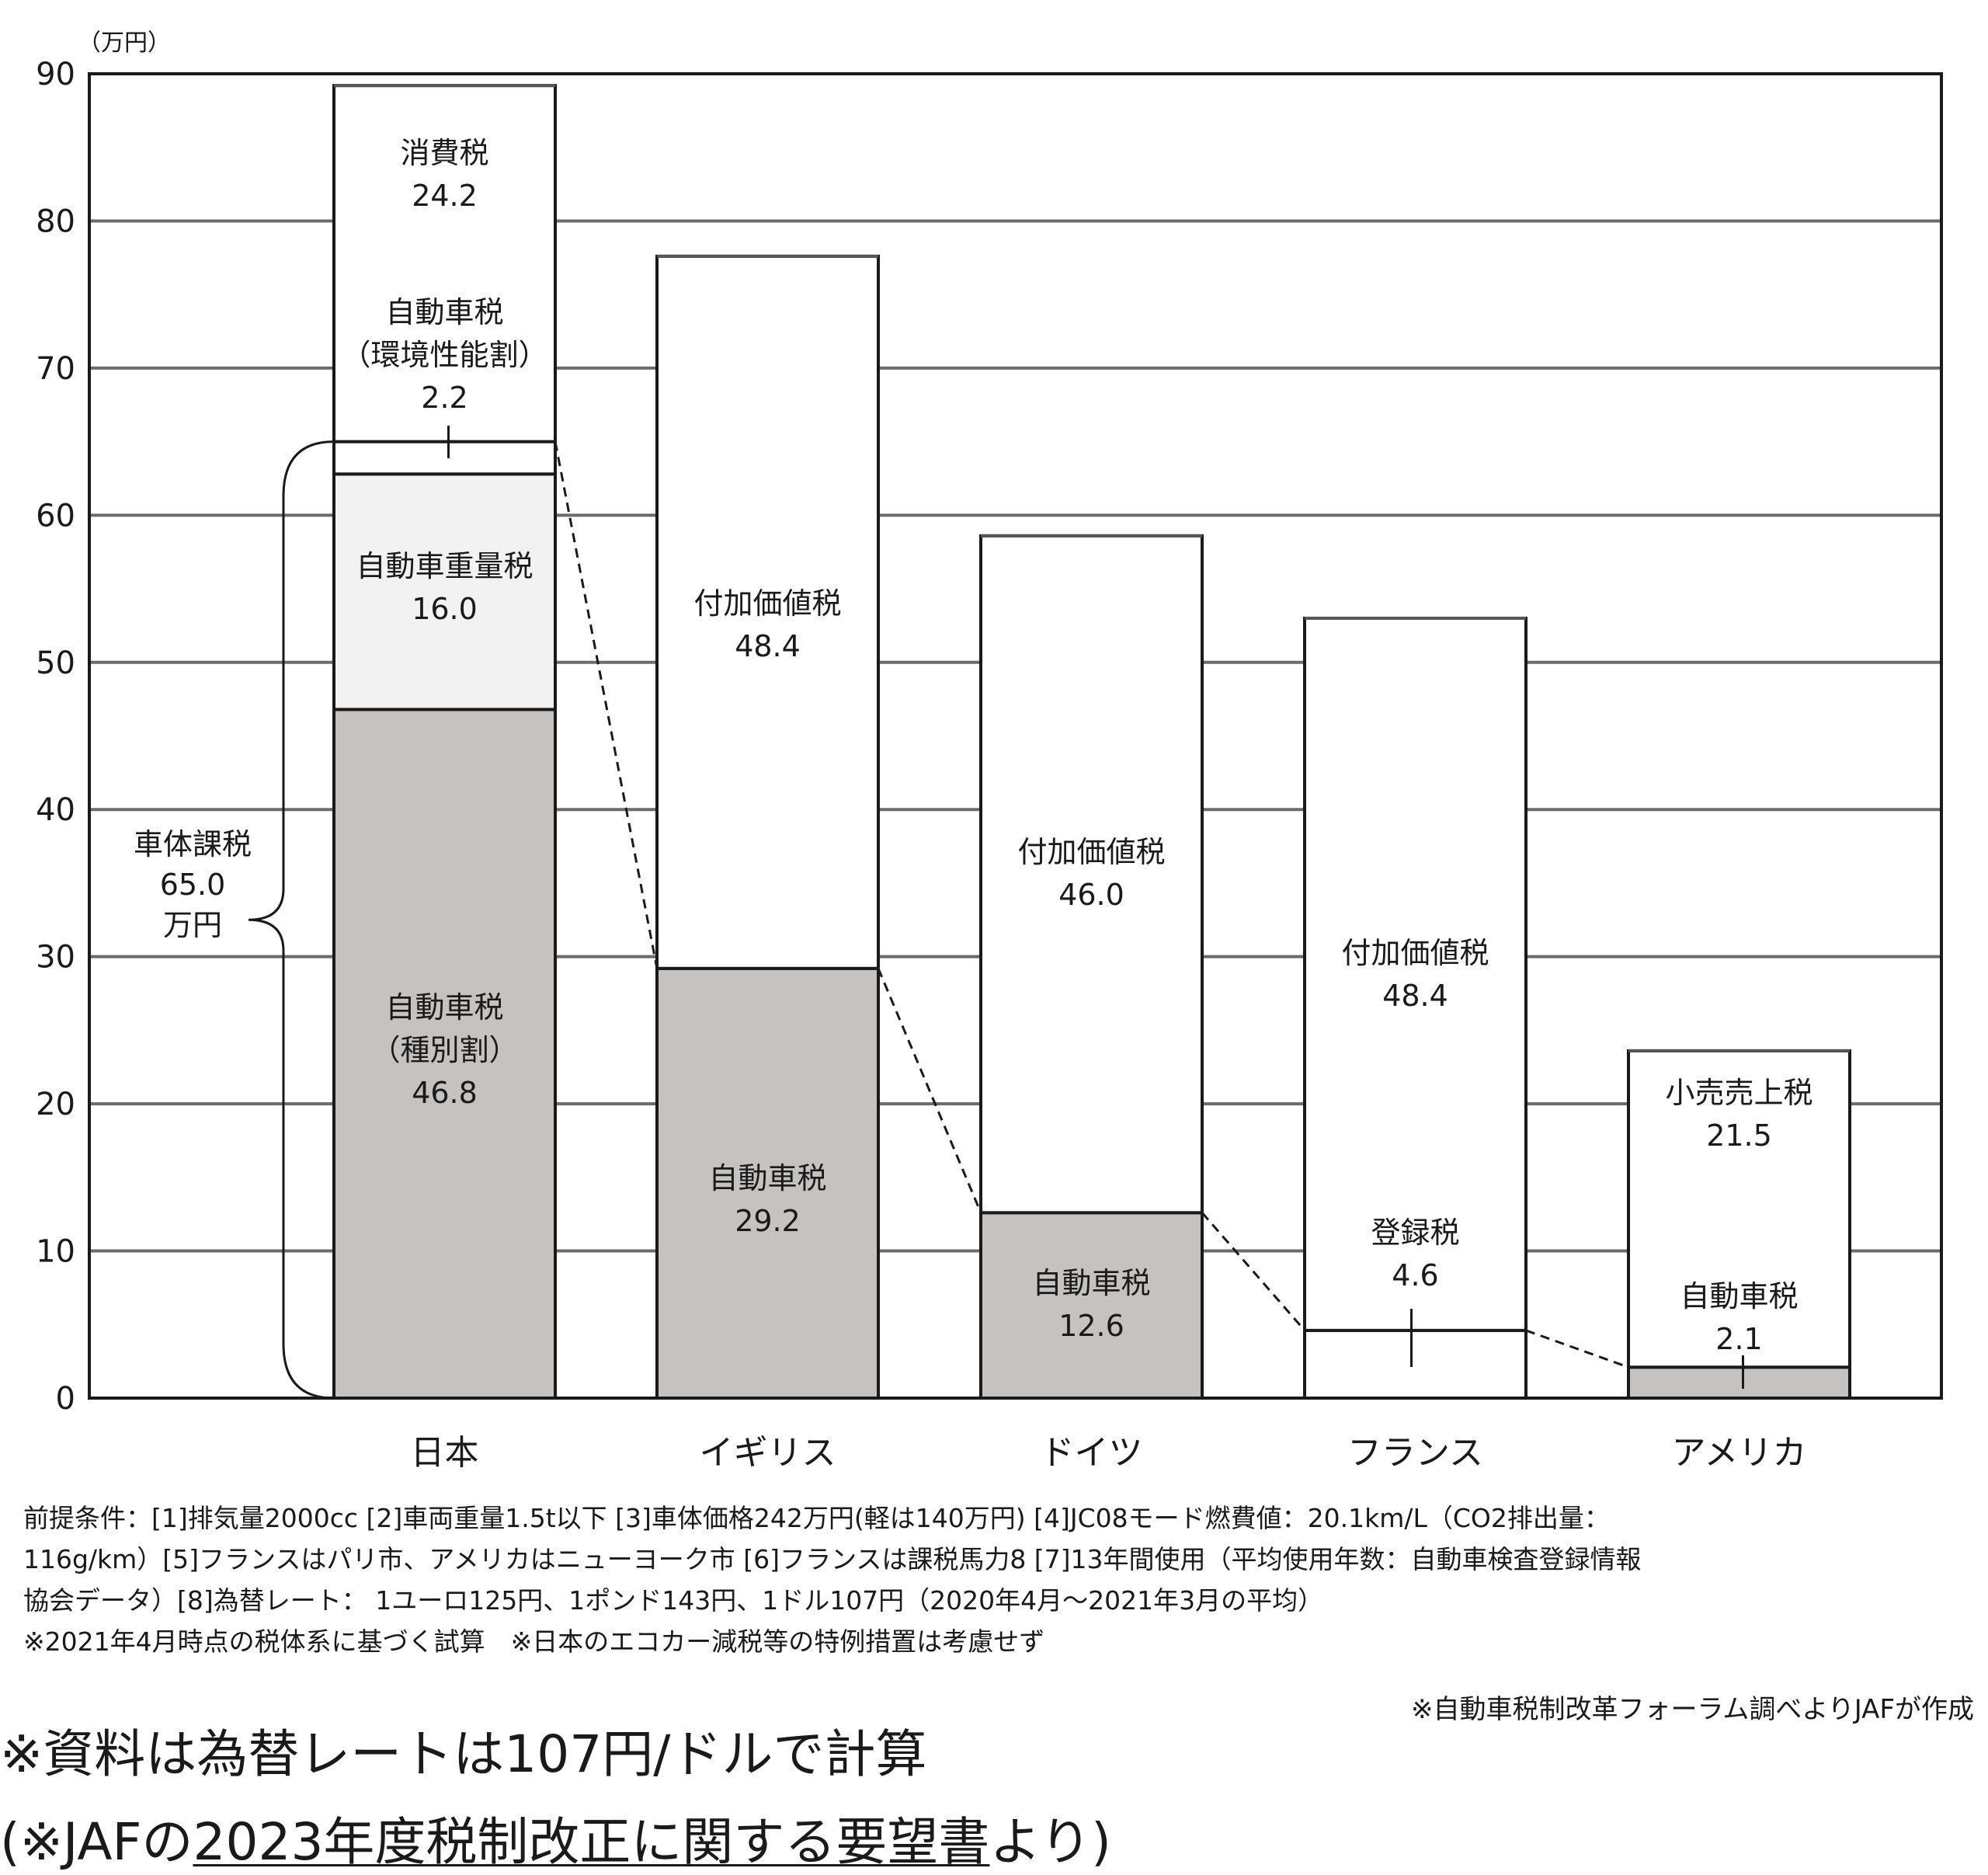  What do you see at coordinates (1738, 1339) in the screenshot?
I see `segment-label: 2.1` at bounding box center [1738, 1339].